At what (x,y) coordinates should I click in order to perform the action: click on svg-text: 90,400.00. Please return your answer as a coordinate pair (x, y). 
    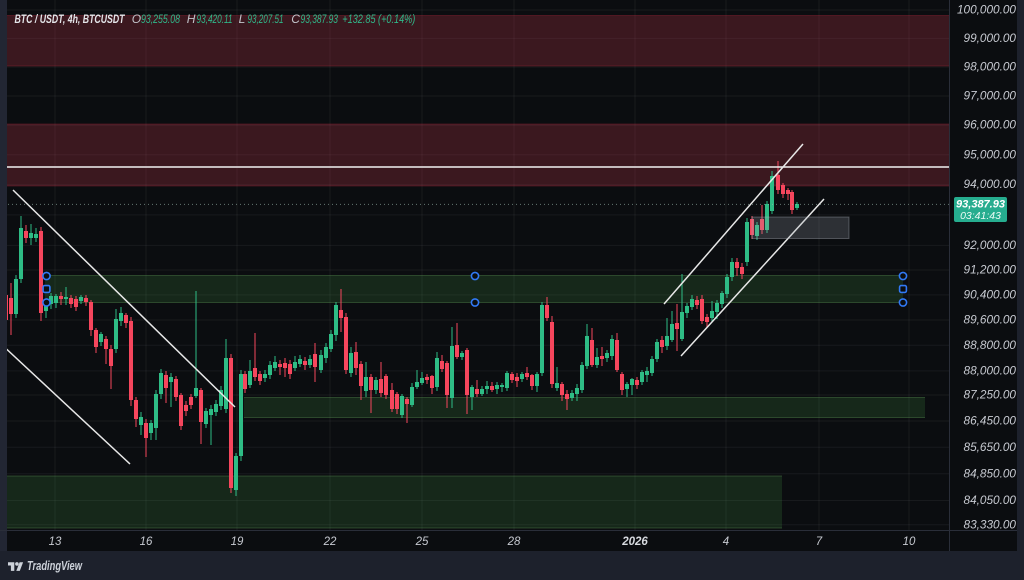
    Looking at the image, I should click on (990, 294).